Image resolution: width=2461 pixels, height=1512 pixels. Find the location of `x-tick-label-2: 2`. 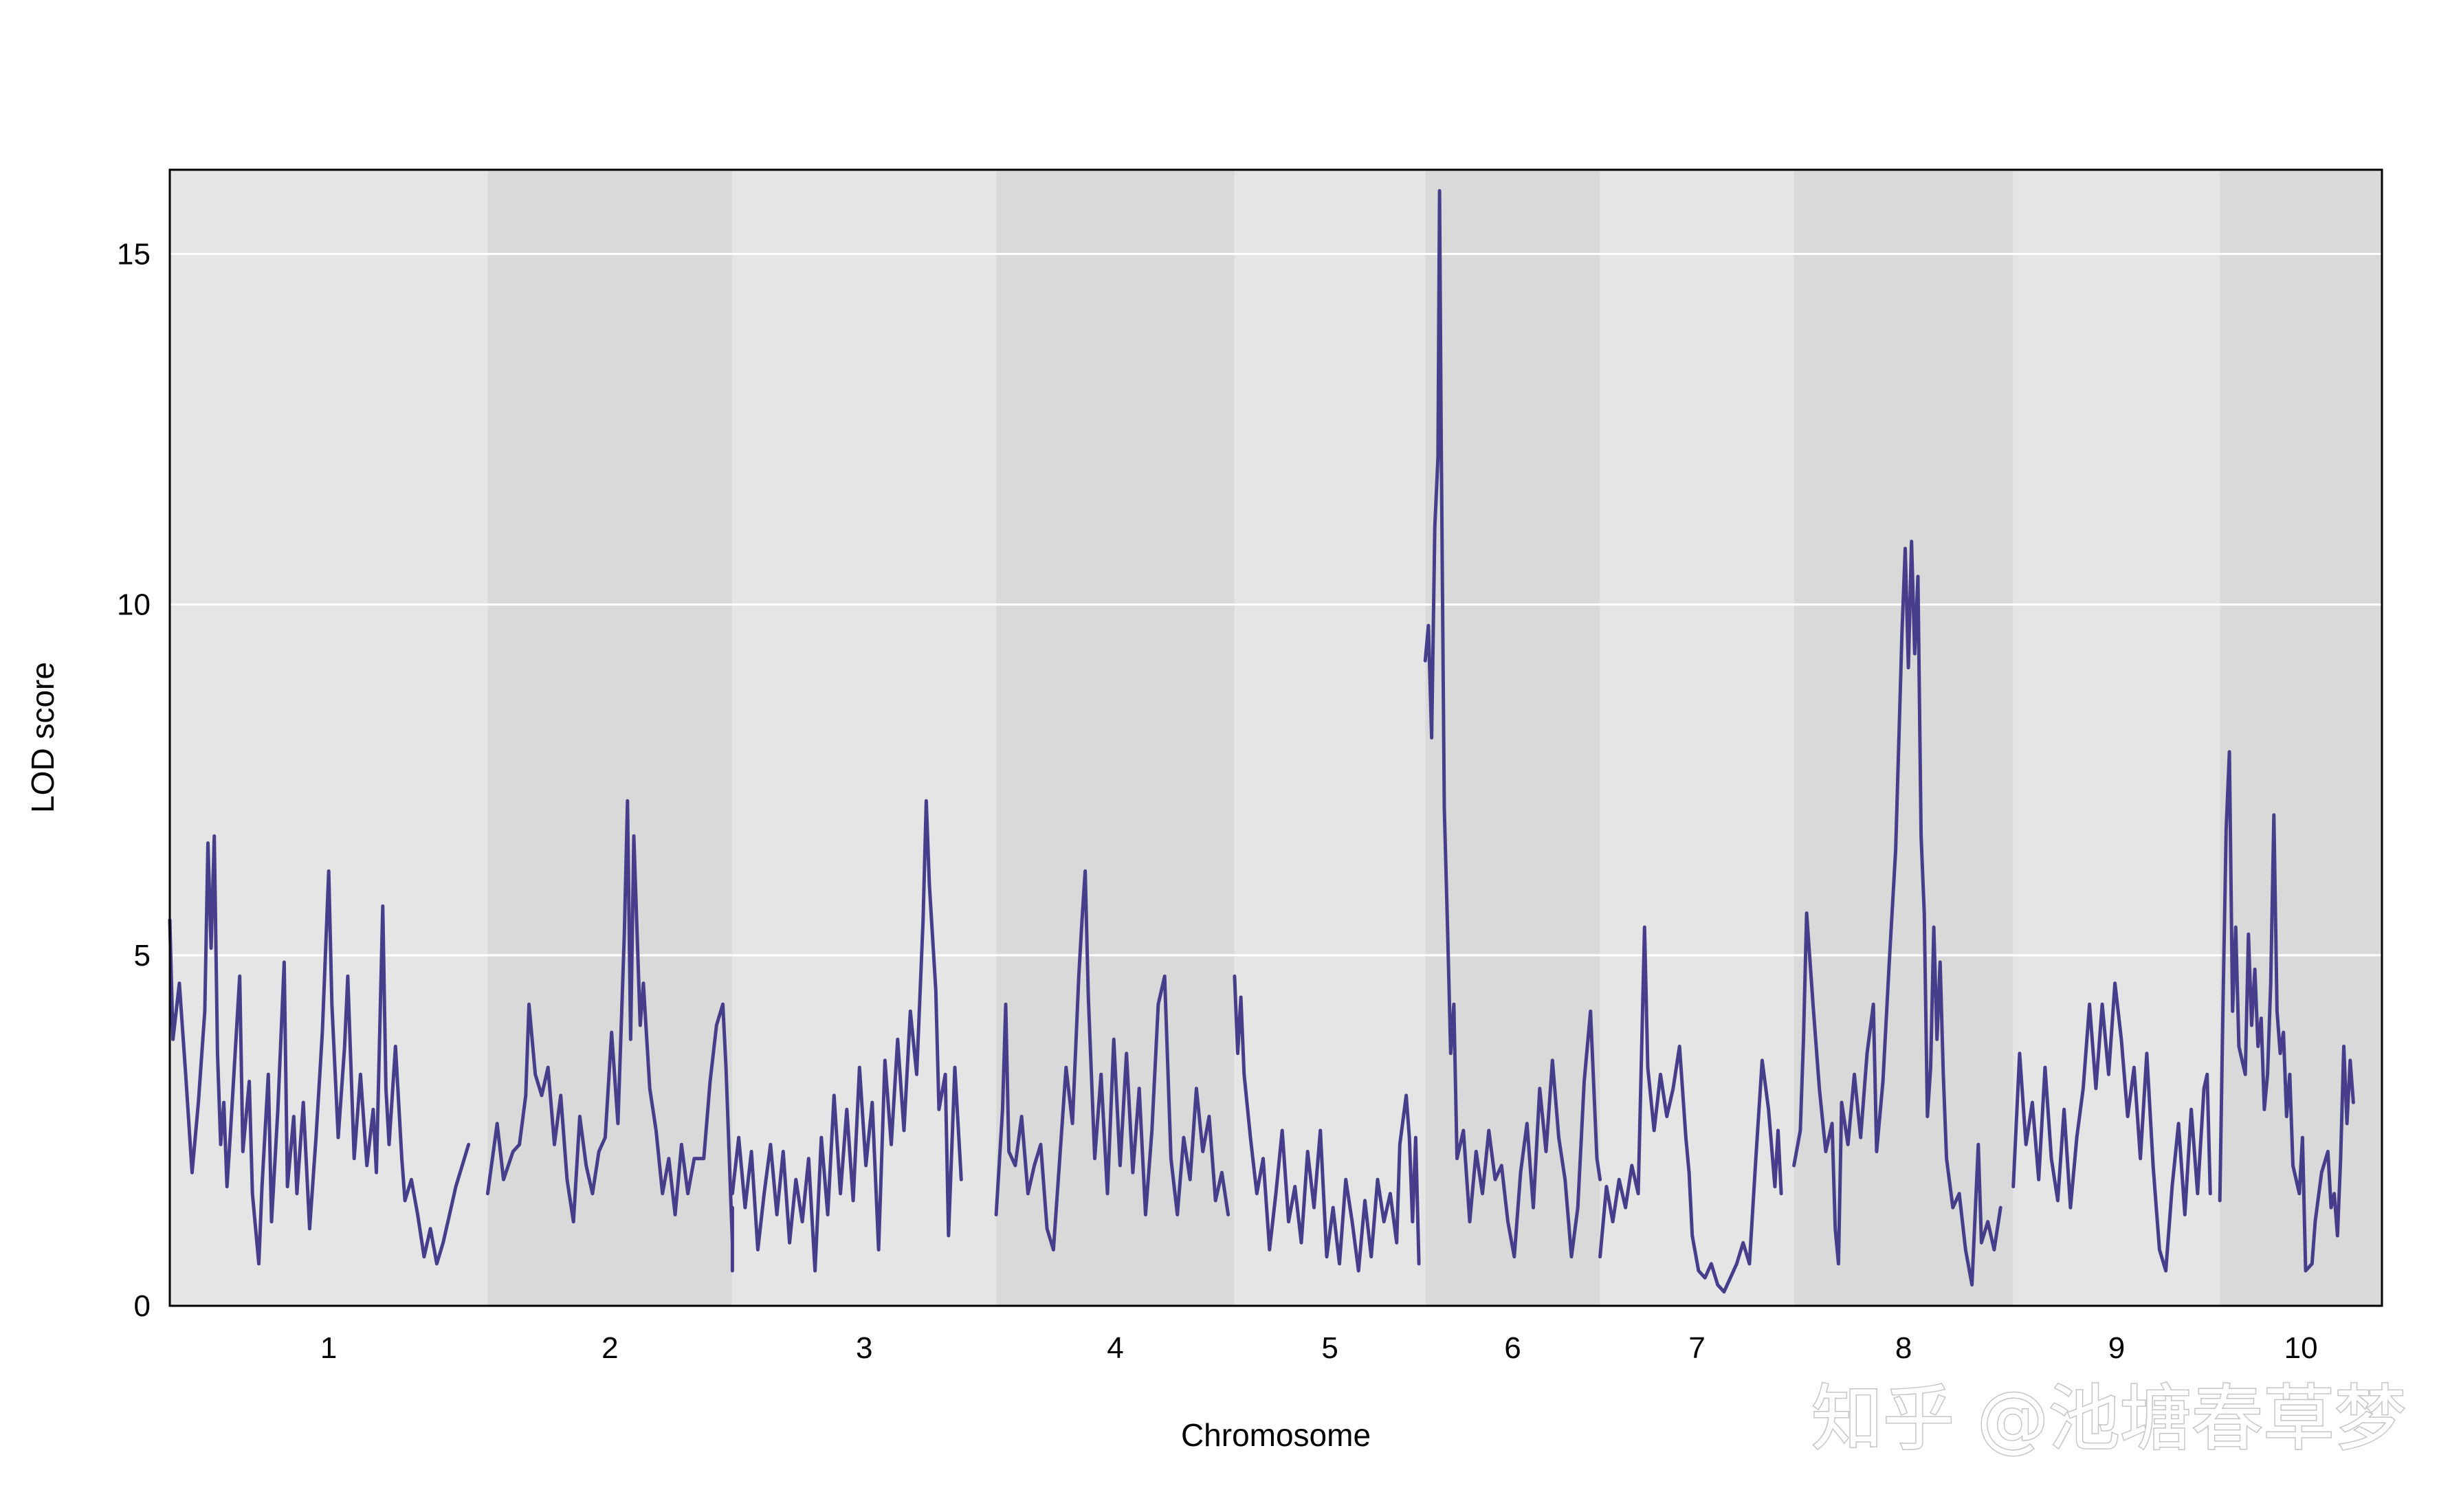

x-tick-label-2: 2 is located at coordinates (610, 1348).